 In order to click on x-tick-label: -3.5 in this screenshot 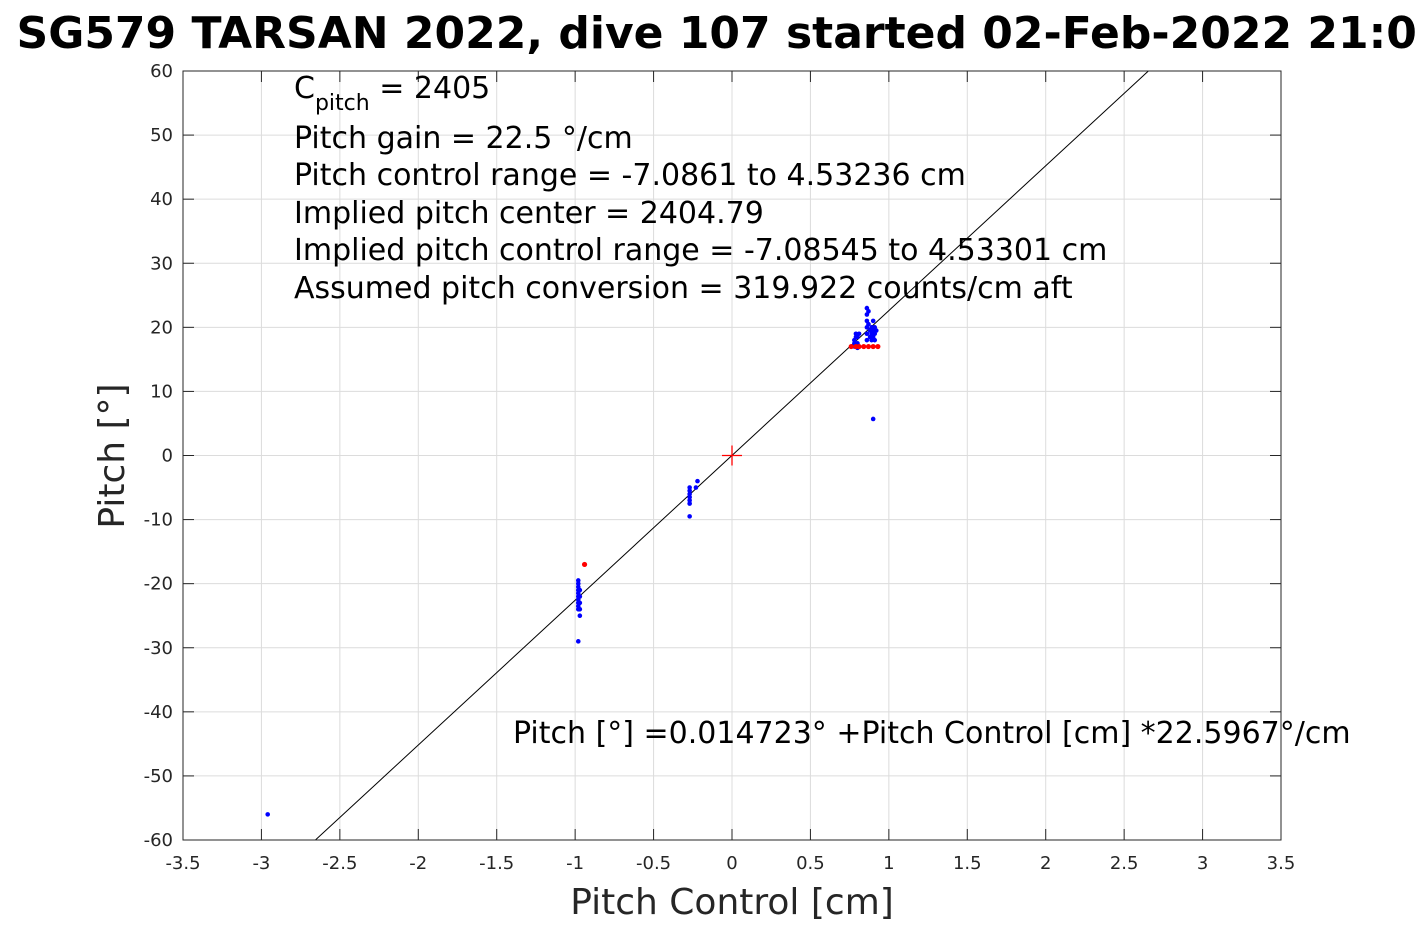, I will do `click(182, 863)`.